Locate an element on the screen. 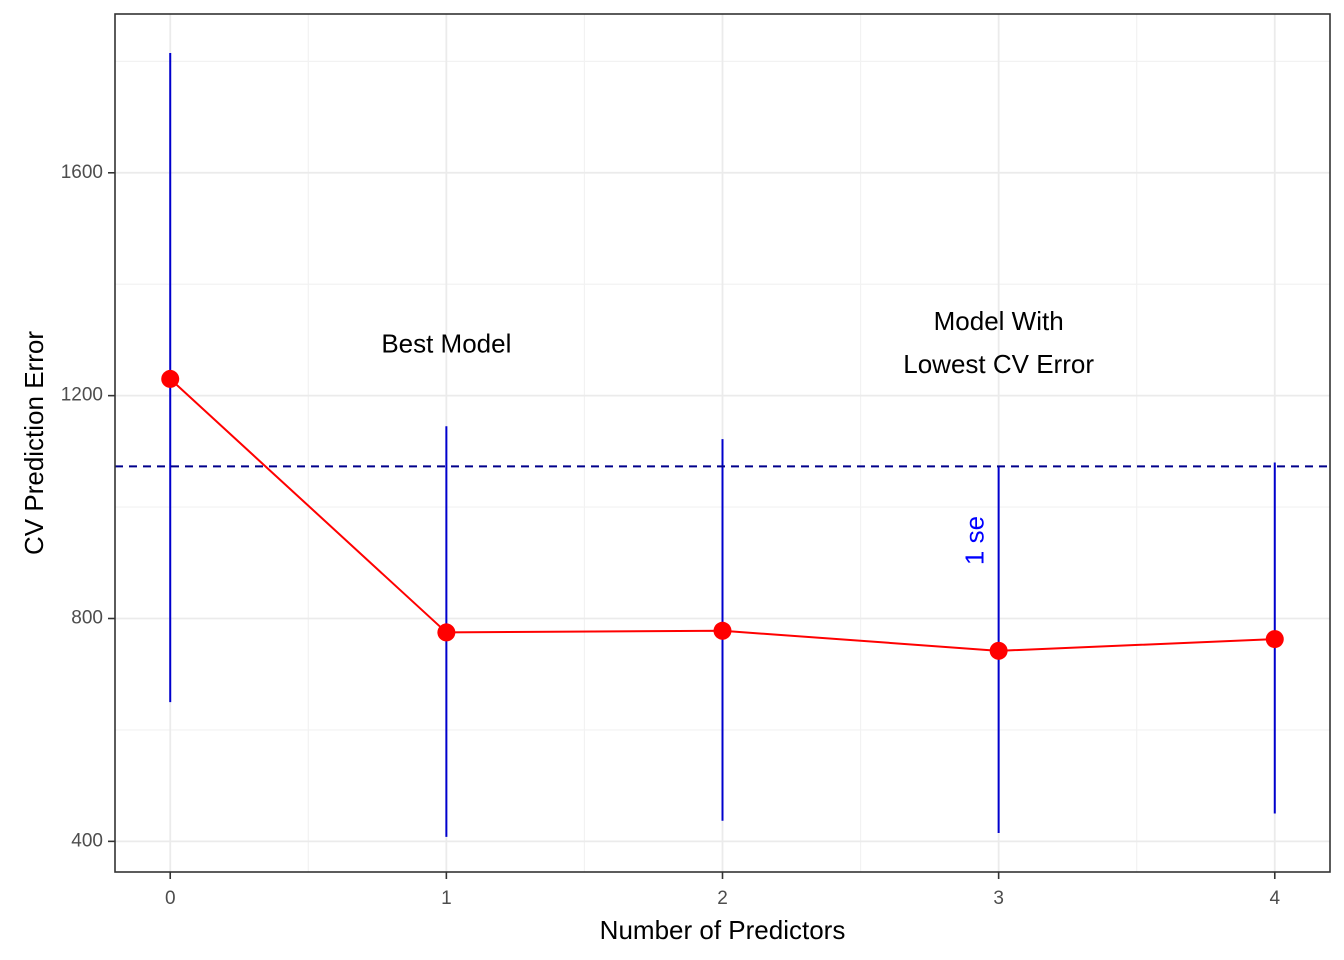 The image size is (1344, 960). y-tick-label: 400 is located at coordinates (87, 840).